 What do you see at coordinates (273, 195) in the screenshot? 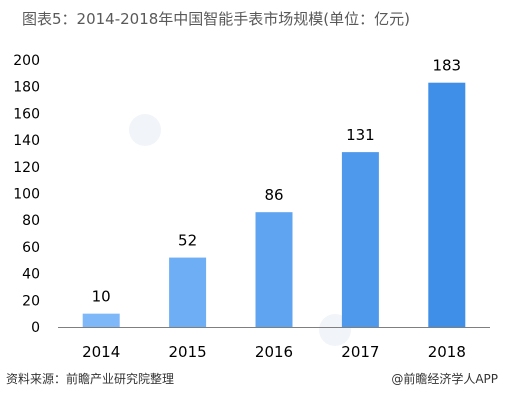
I see `data-label-2016: 86` at bounding box center [273, 195].